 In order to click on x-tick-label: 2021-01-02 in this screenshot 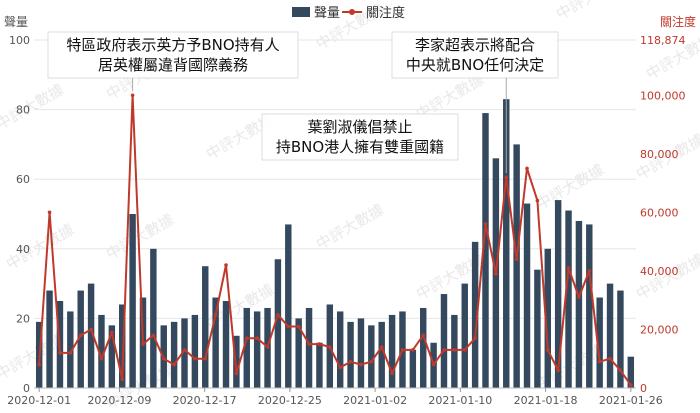, I will do `click(375, 400)`.